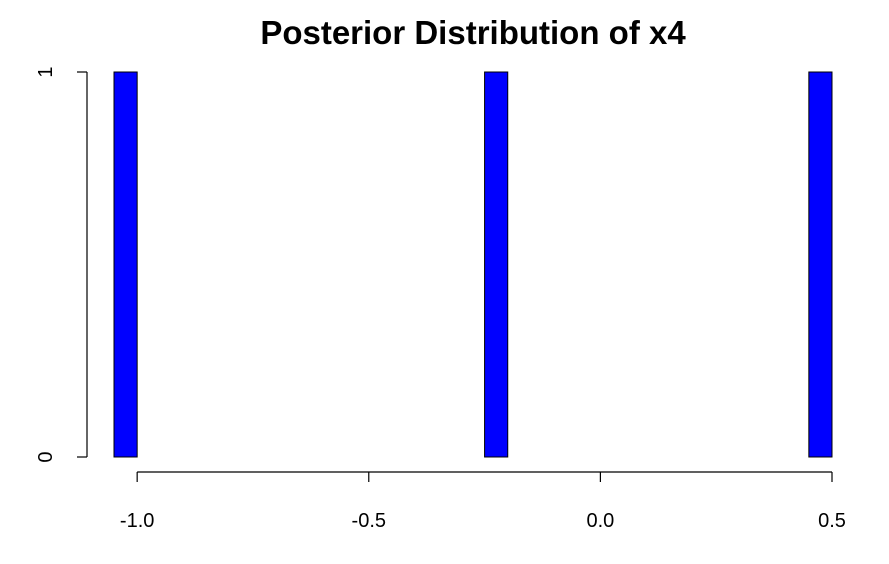 This screenshot has height=564, width=889. I want to click on y-tick-label: 0, so click(46, 456).